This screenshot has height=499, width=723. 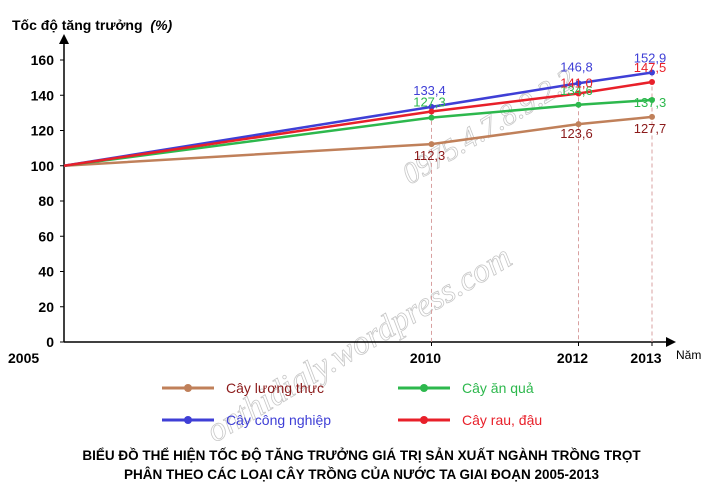 What do you see at coordinates (23, 358) in the screenshot?
I see `x-tick-label: 2005` at bounding box center [23, 358].